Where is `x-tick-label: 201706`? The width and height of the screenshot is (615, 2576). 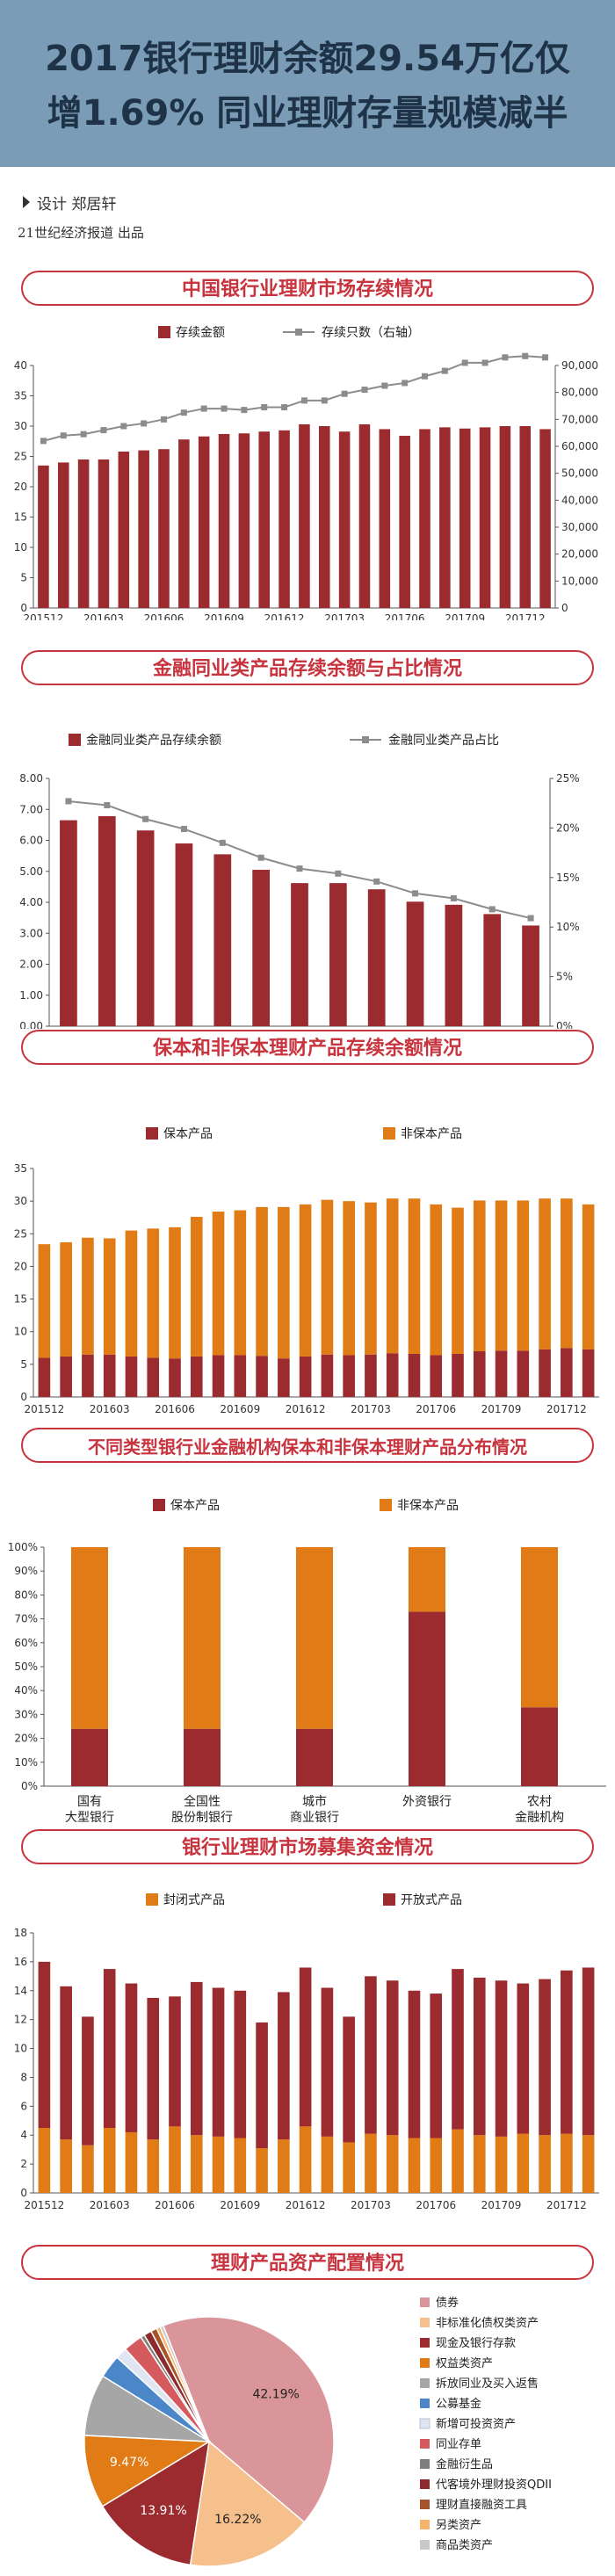 x-tick-label: 201706 is located at coordinates (436, 1409).